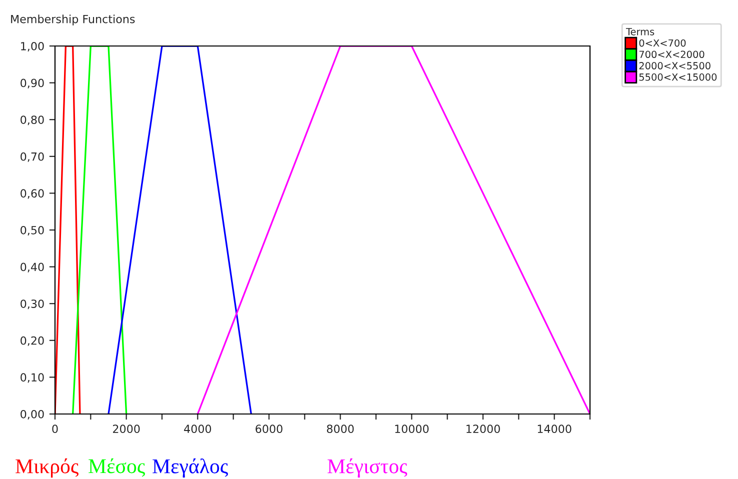  Describe the element at coordinates (555, 429) in the screenshot. I see `x-tick-label: 14000` at that location.